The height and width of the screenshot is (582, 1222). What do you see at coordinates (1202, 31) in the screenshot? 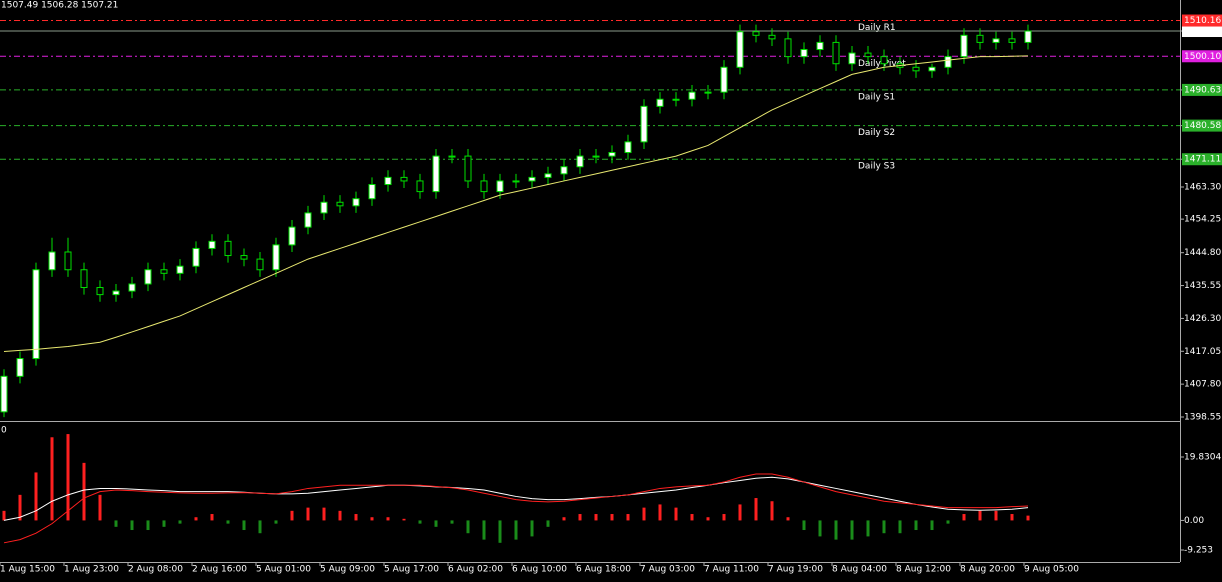
I see `price-box` at bounding box center [1202, 31].